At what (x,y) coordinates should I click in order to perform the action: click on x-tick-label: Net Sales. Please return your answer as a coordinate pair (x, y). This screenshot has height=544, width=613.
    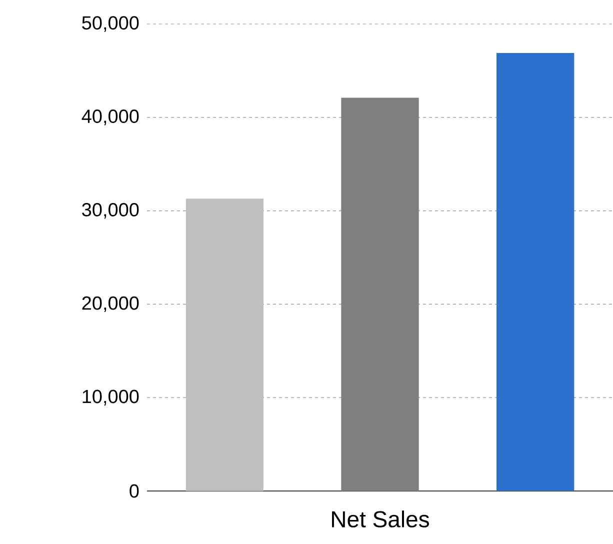
    Looking at the image, I should click on (380, 519).